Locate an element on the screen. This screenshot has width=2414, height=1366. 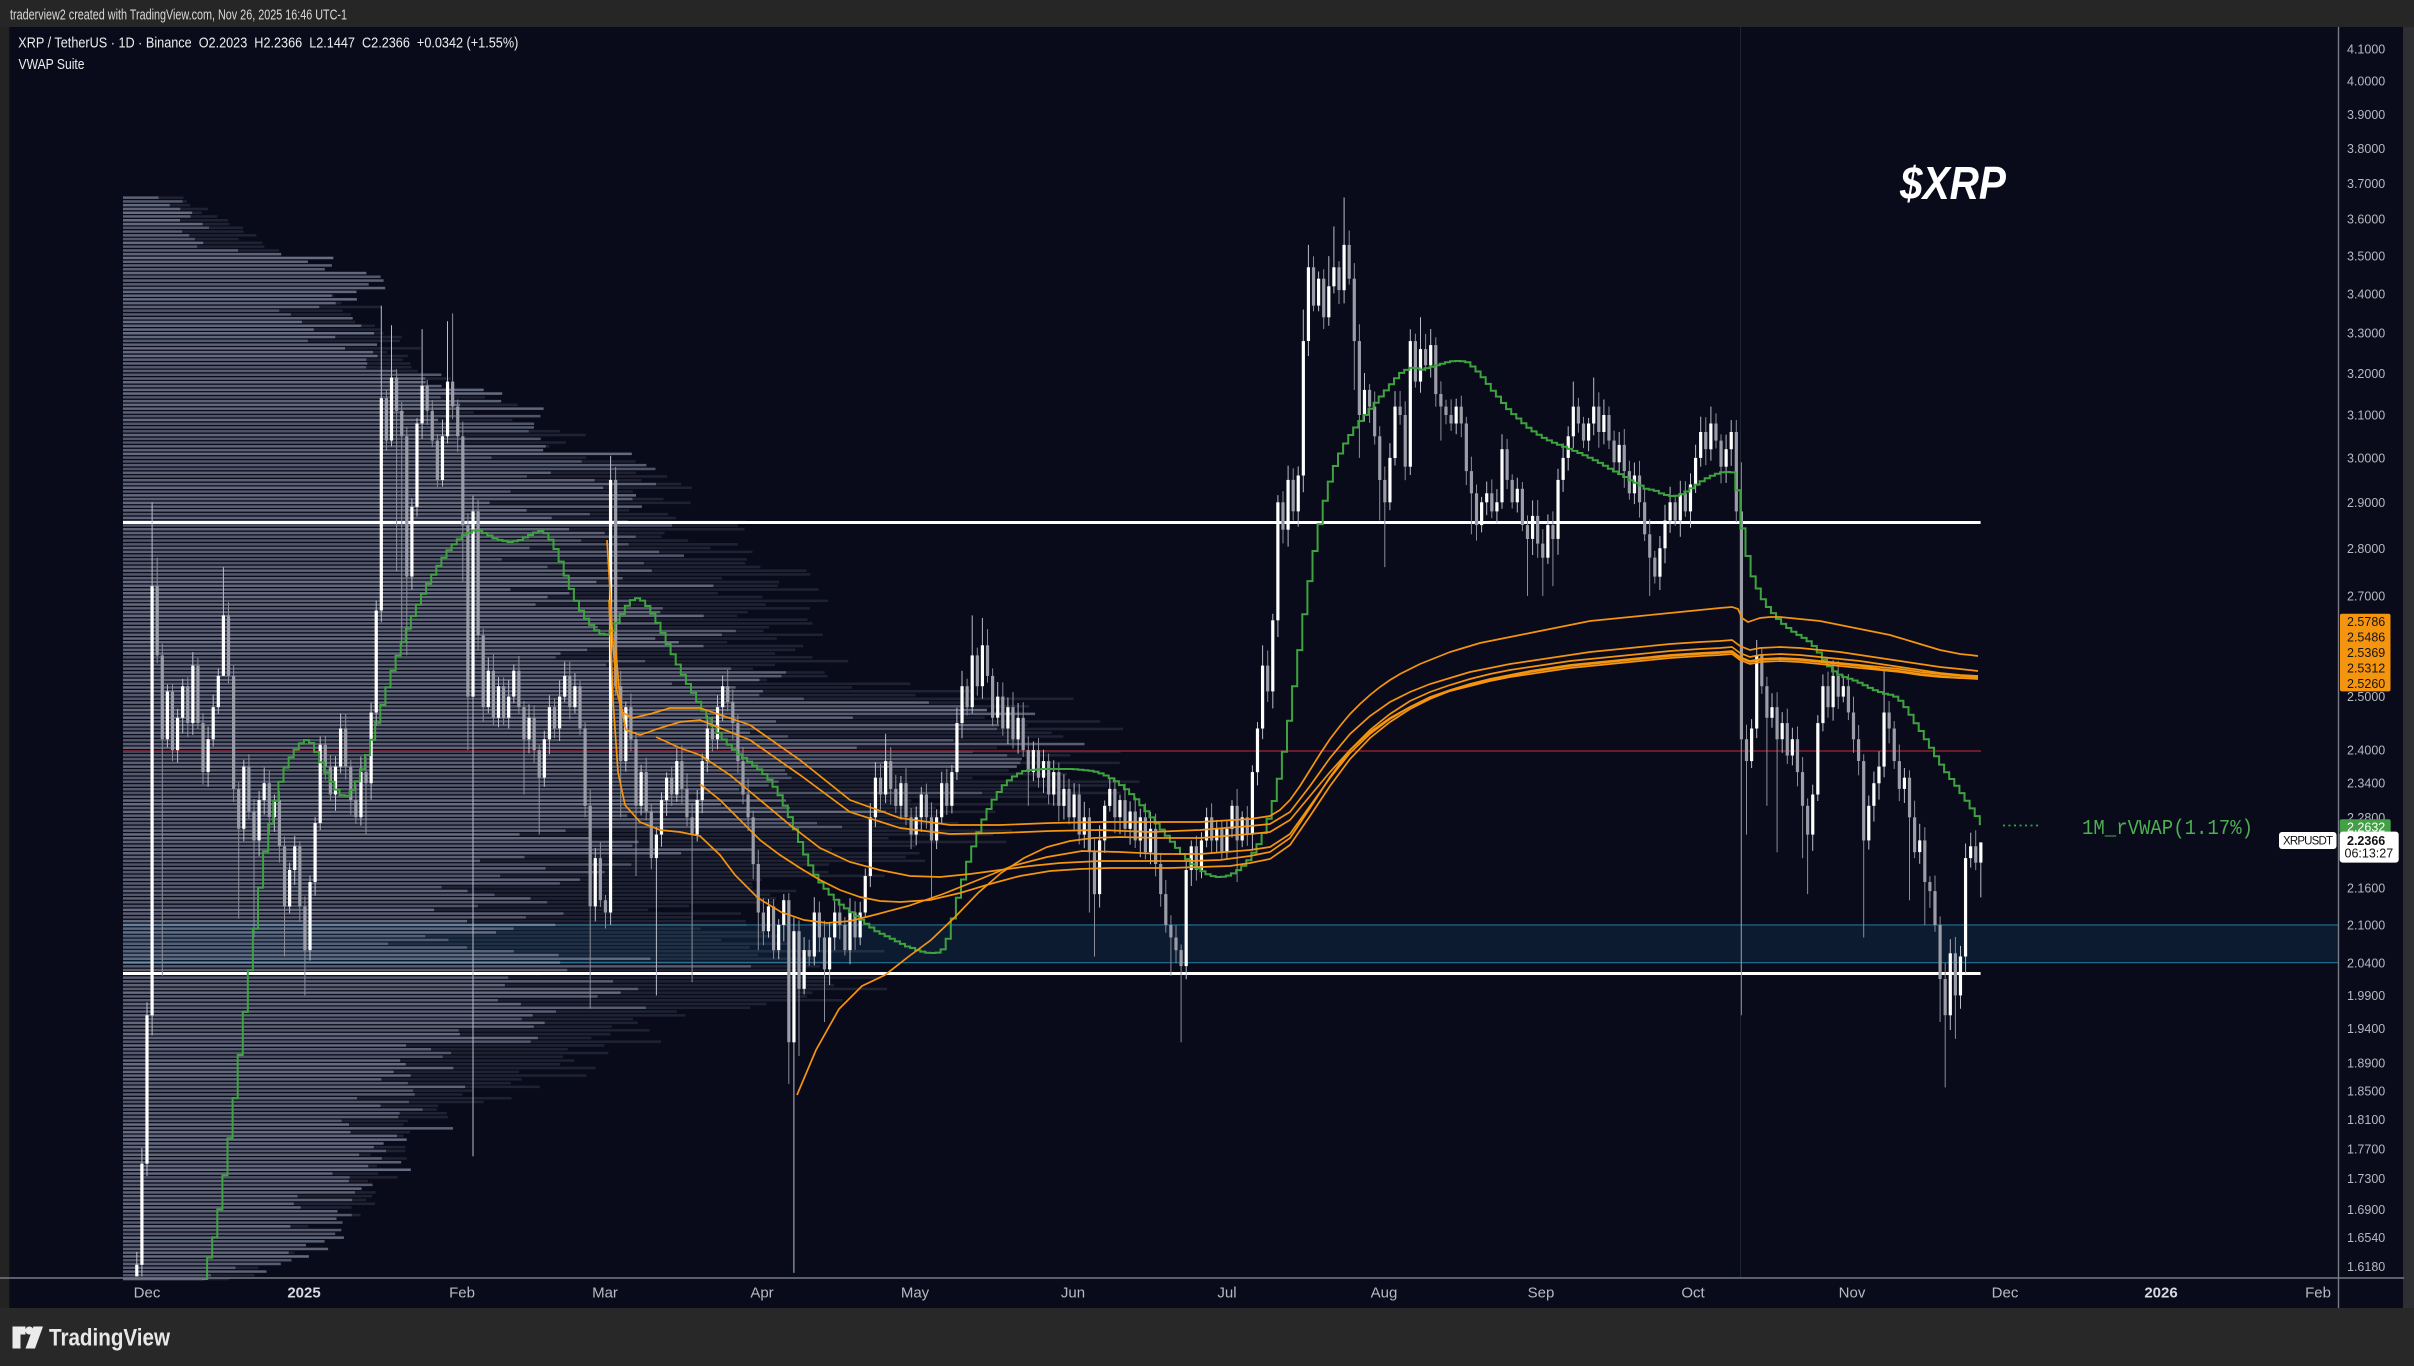
svg-text: 2.8000 is located at coordinates (2366, 549).